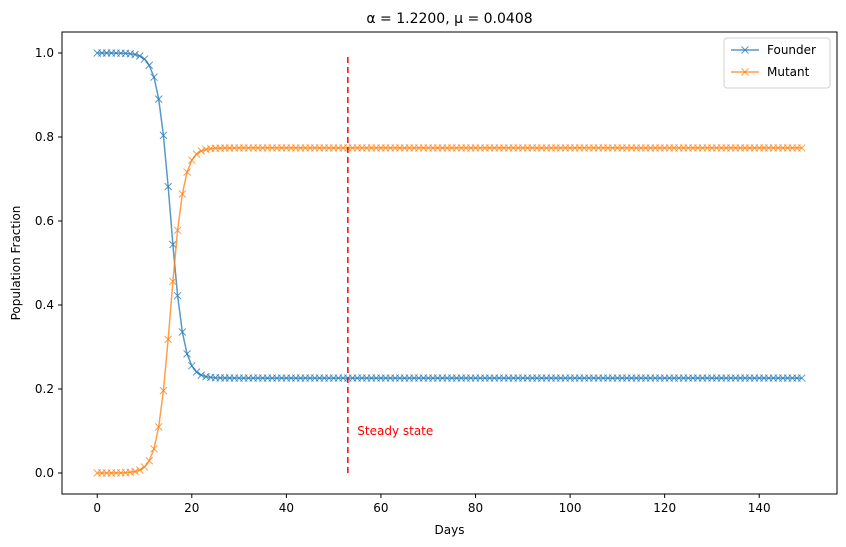 This screenshot has width=846, height=547. I want to click on y-axis: 0.0 0.2 0.4 0.6 0.8 1.0, so click(48, 263).